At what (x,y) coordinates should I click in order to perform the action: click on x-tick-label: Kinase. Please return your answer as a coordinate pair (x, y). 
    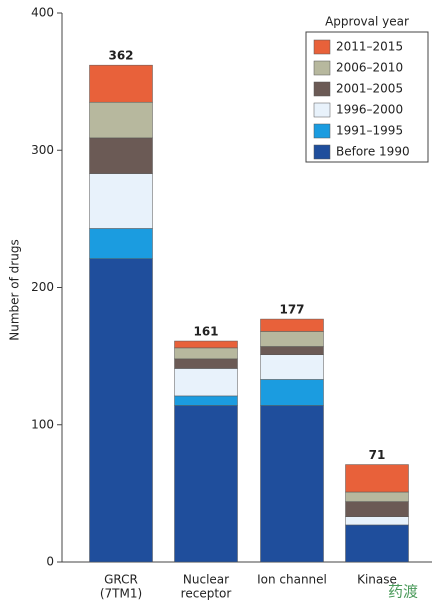
    Looking at the image, I should click on (377, 580).